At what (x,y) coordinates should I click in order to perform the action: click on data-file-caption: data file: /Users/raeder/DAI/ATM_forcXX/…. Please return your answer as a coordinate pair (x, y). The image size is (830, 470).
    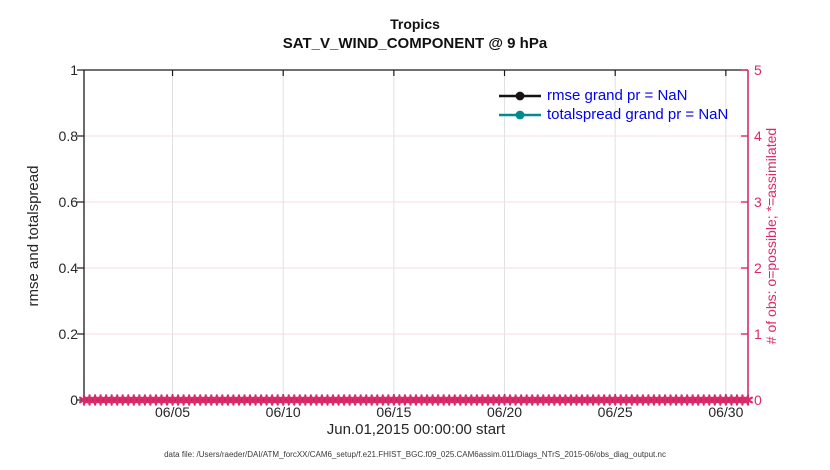
    Looking at the image, I should click on (415, 454).